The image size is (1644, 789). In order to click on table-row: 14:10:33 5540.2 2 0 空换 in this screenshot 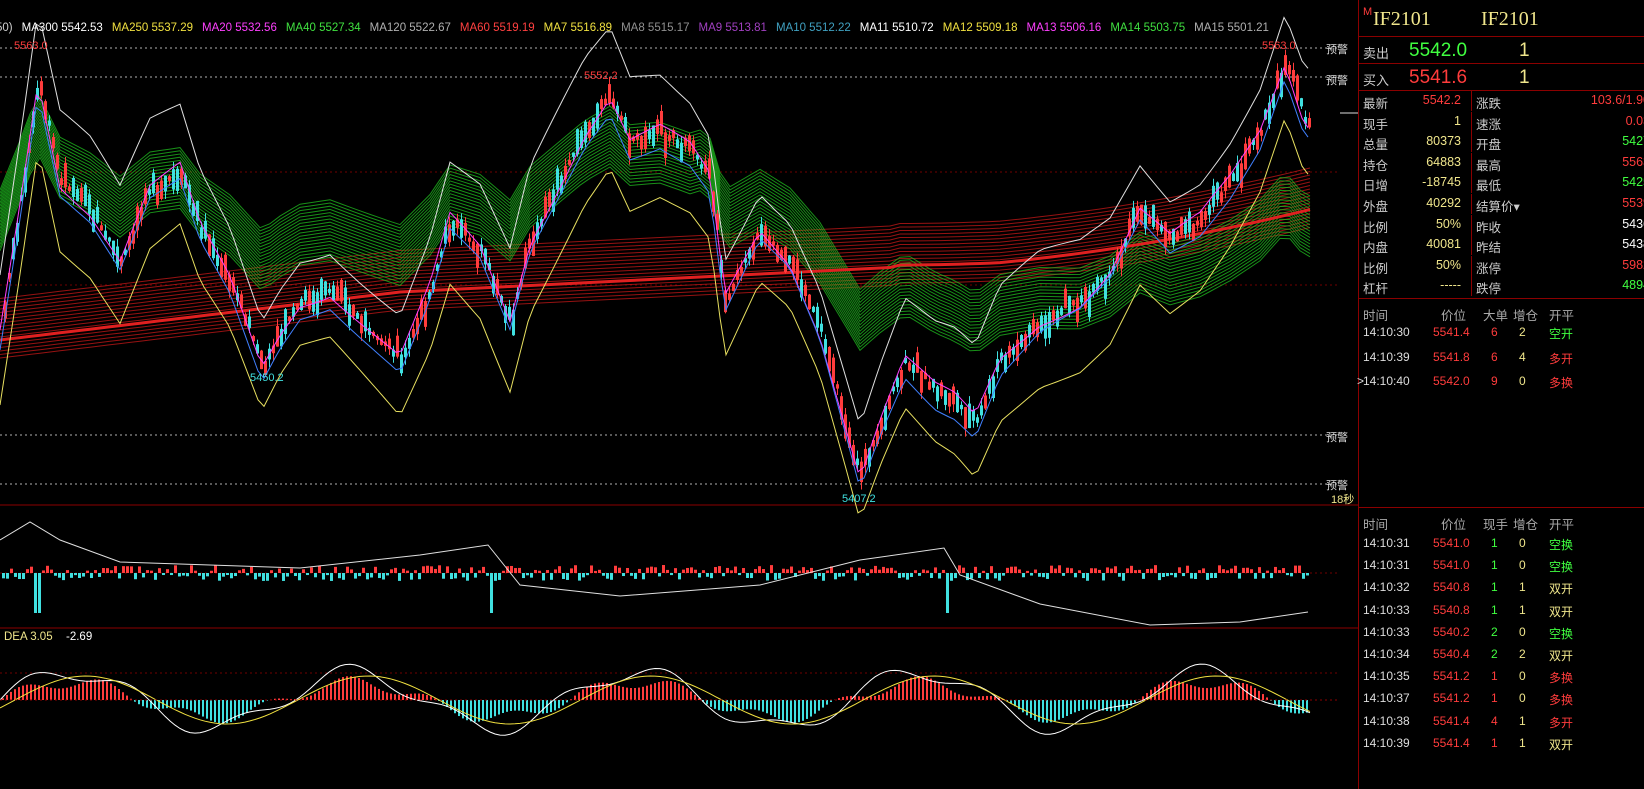, I will do `click(1501, 633)`.